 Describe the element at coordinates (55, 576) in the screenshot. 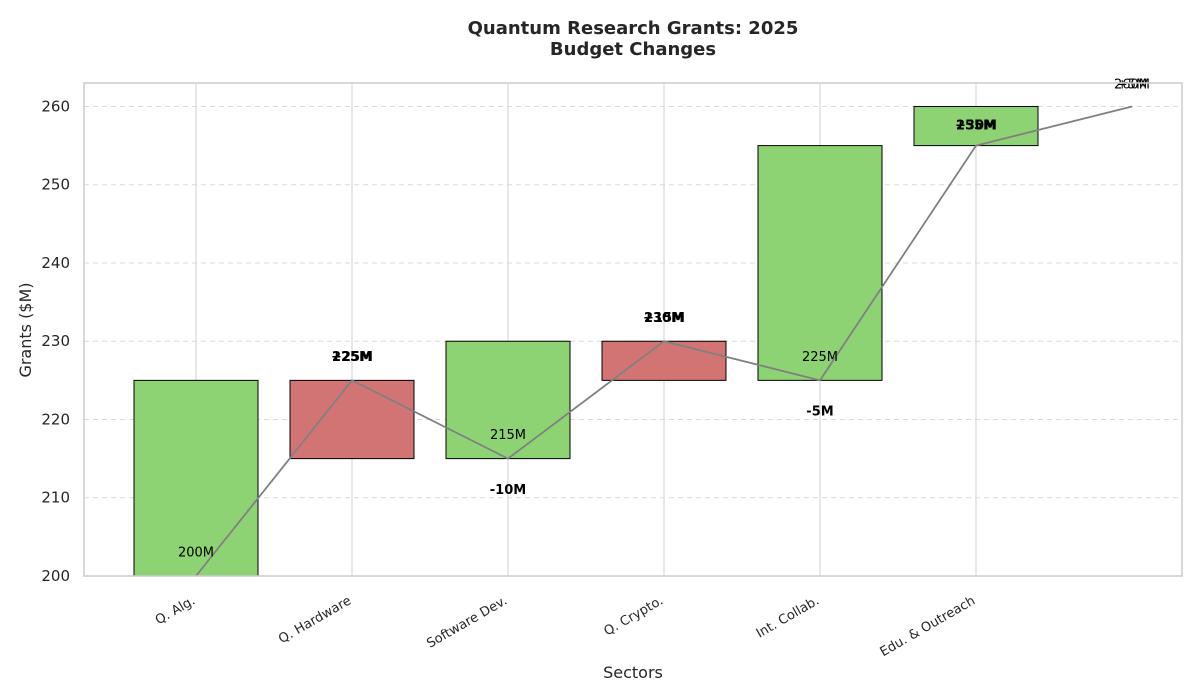

I see `y-tick-label-0: 200` at that location.